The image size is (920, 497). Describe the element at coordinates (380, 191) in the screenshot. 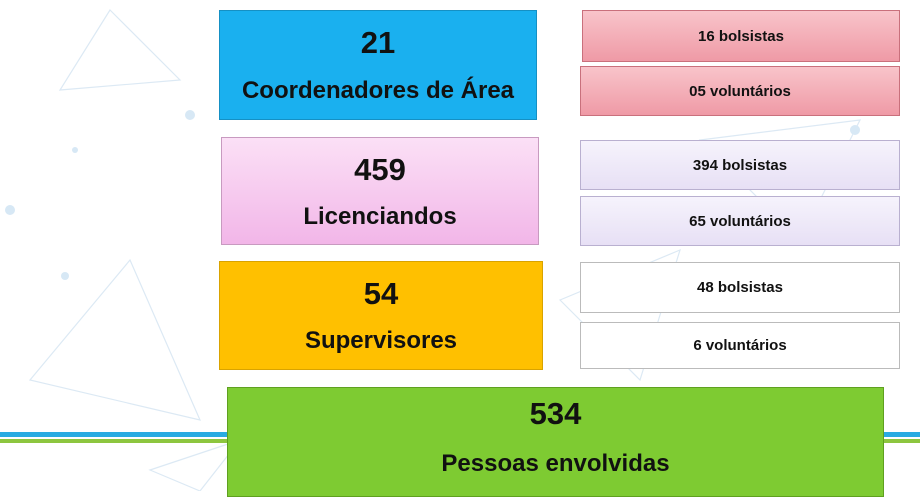

I see `group-box: 459 Licenciandos` at that location.